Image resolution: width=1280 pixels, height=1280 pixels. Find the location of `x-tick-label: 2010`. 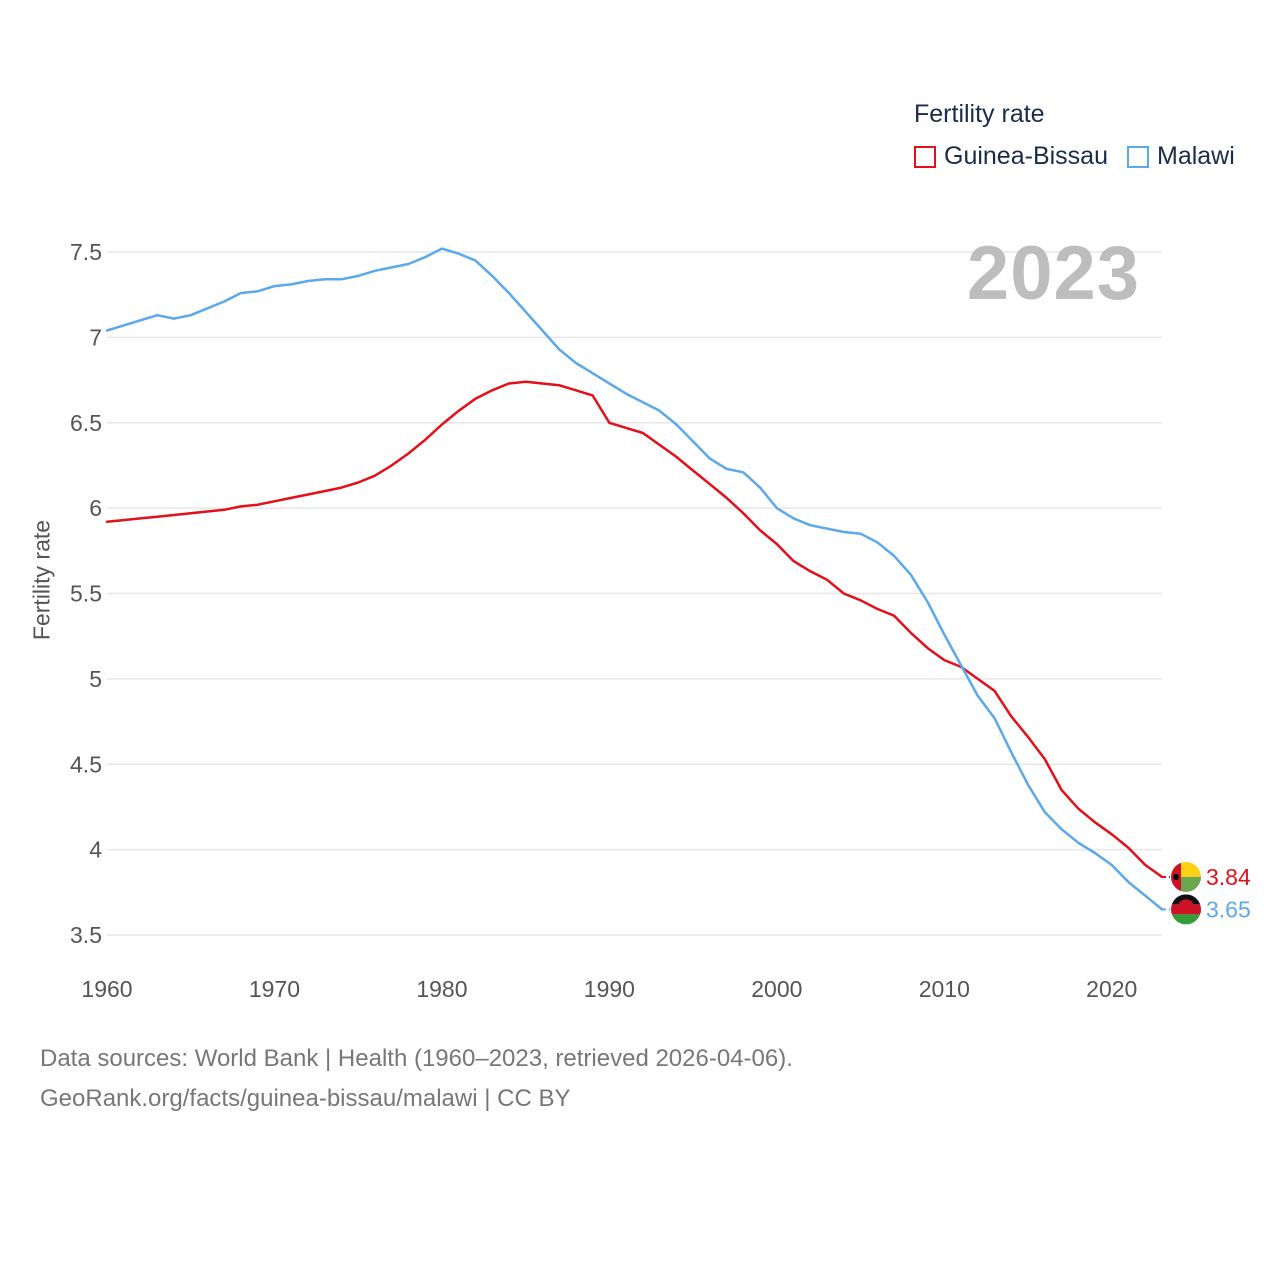

x-tick-label: 2010 is located at coordinates (944, 989).